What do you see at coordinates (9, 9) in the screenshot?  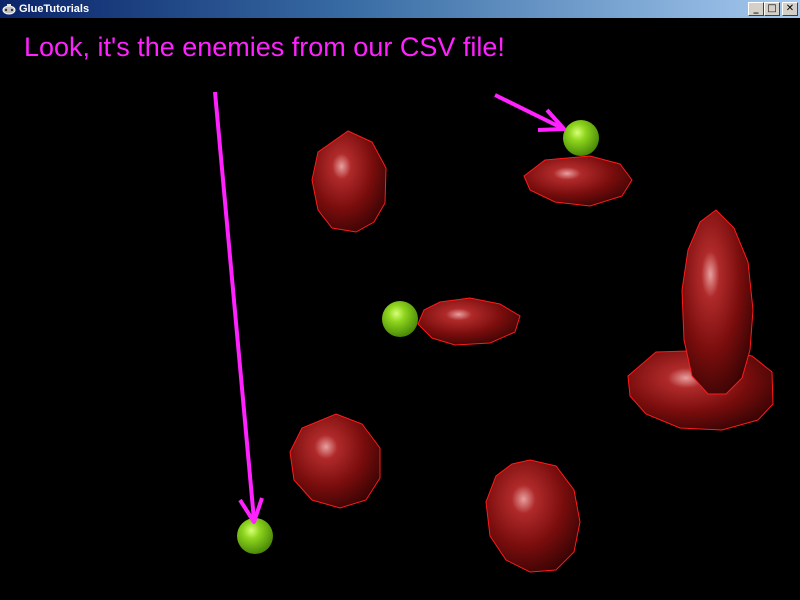 I see `gamepad-icon` at bounding box center [9, 9].